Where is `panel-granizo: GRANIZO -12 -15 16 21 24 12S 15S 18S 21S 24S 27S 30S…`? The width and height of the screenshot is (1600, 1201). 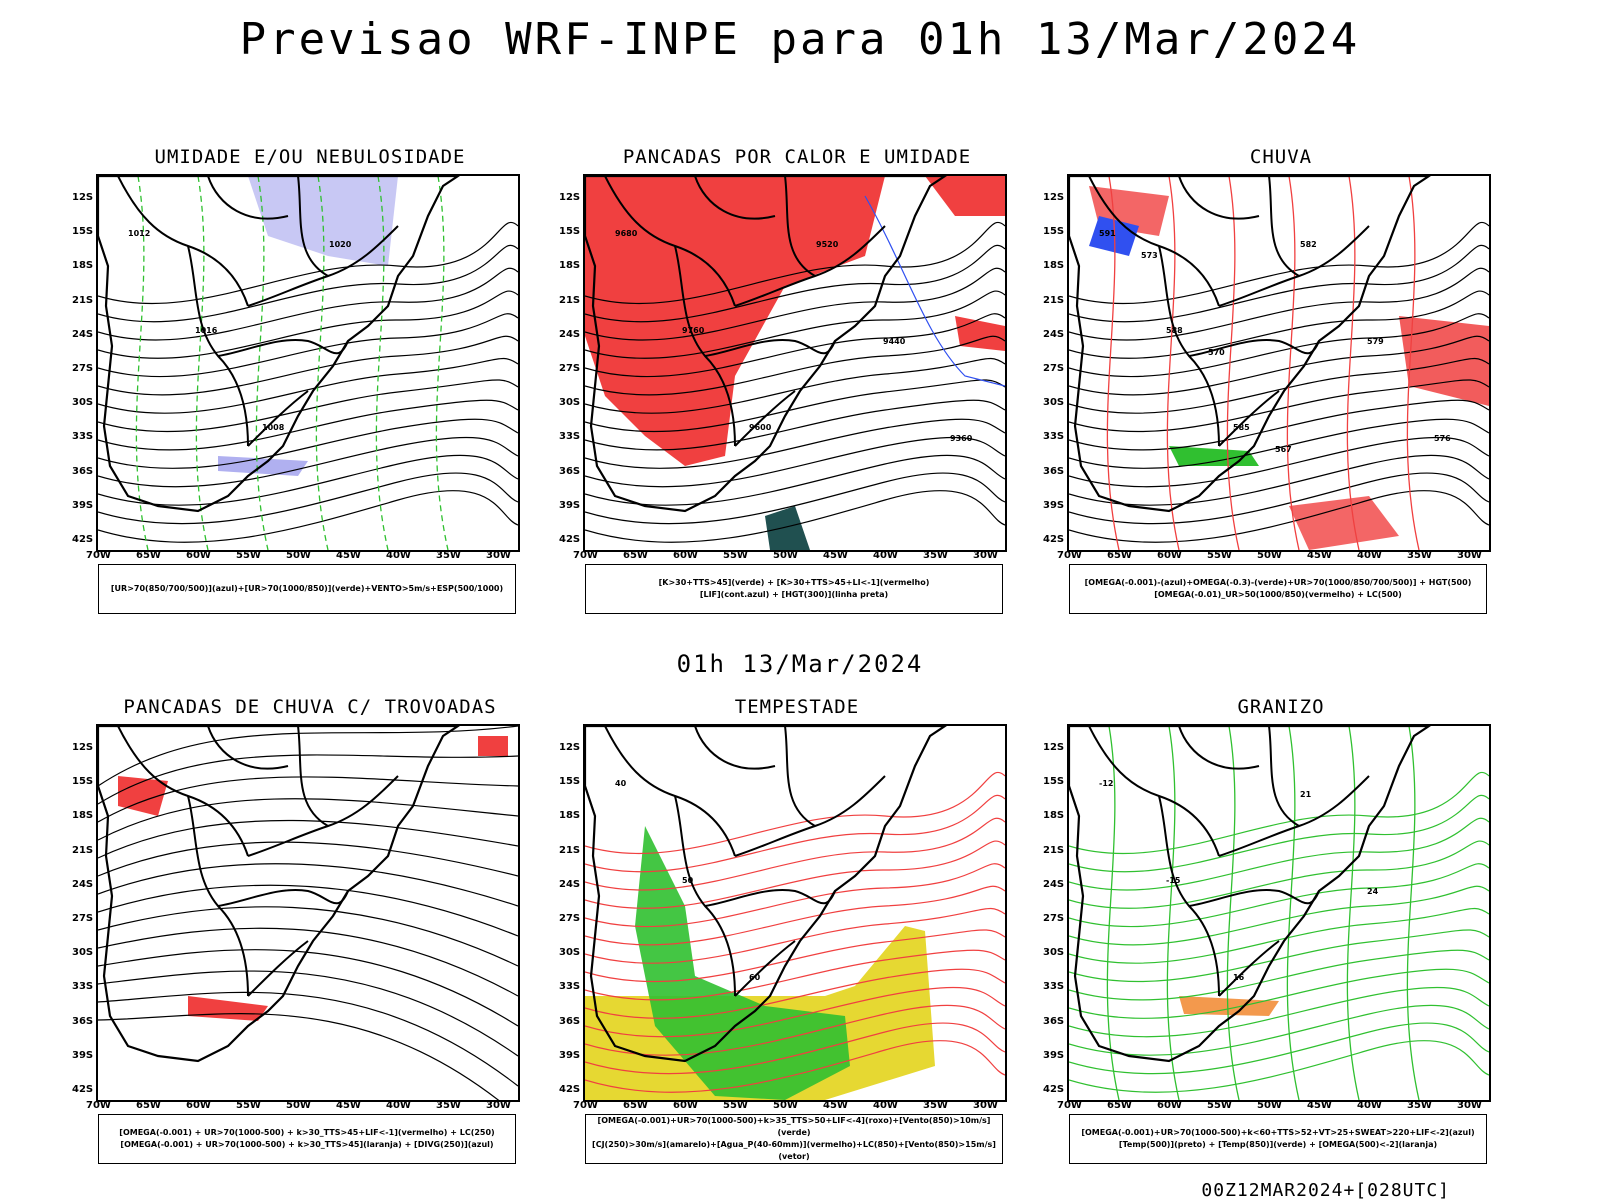
panel-granizo: GRANIZO -12 -15 16 21 24 12S 15S 18S 21S 24S 27S 30S… is located at coordinates (1277, 941).